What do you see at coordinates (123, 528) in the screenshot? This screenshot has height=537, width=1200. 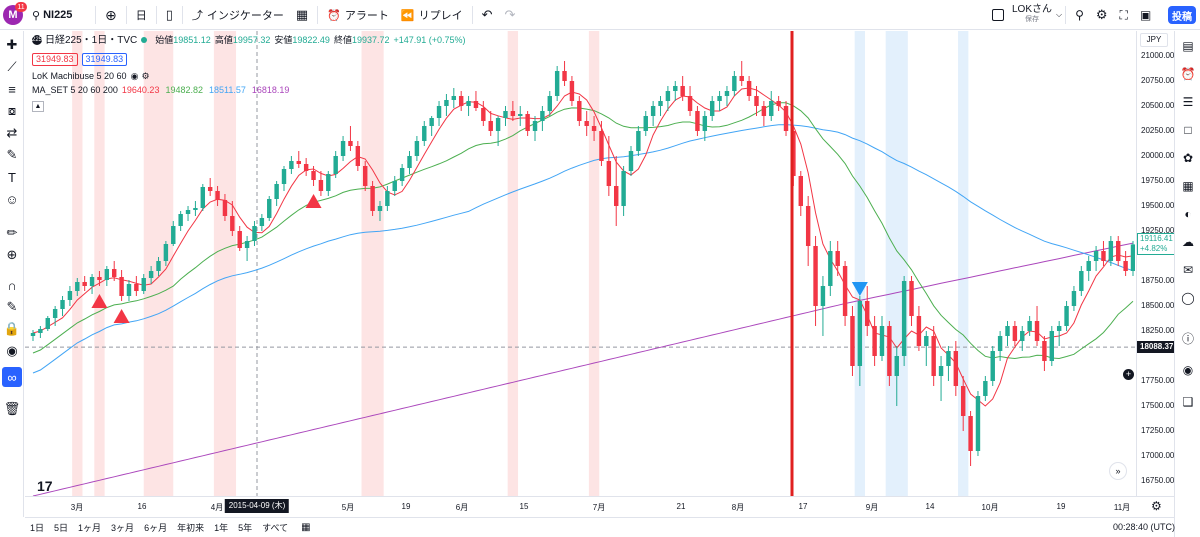 I see `range-button: 3ヶ月` at bounding box center [123, 528].